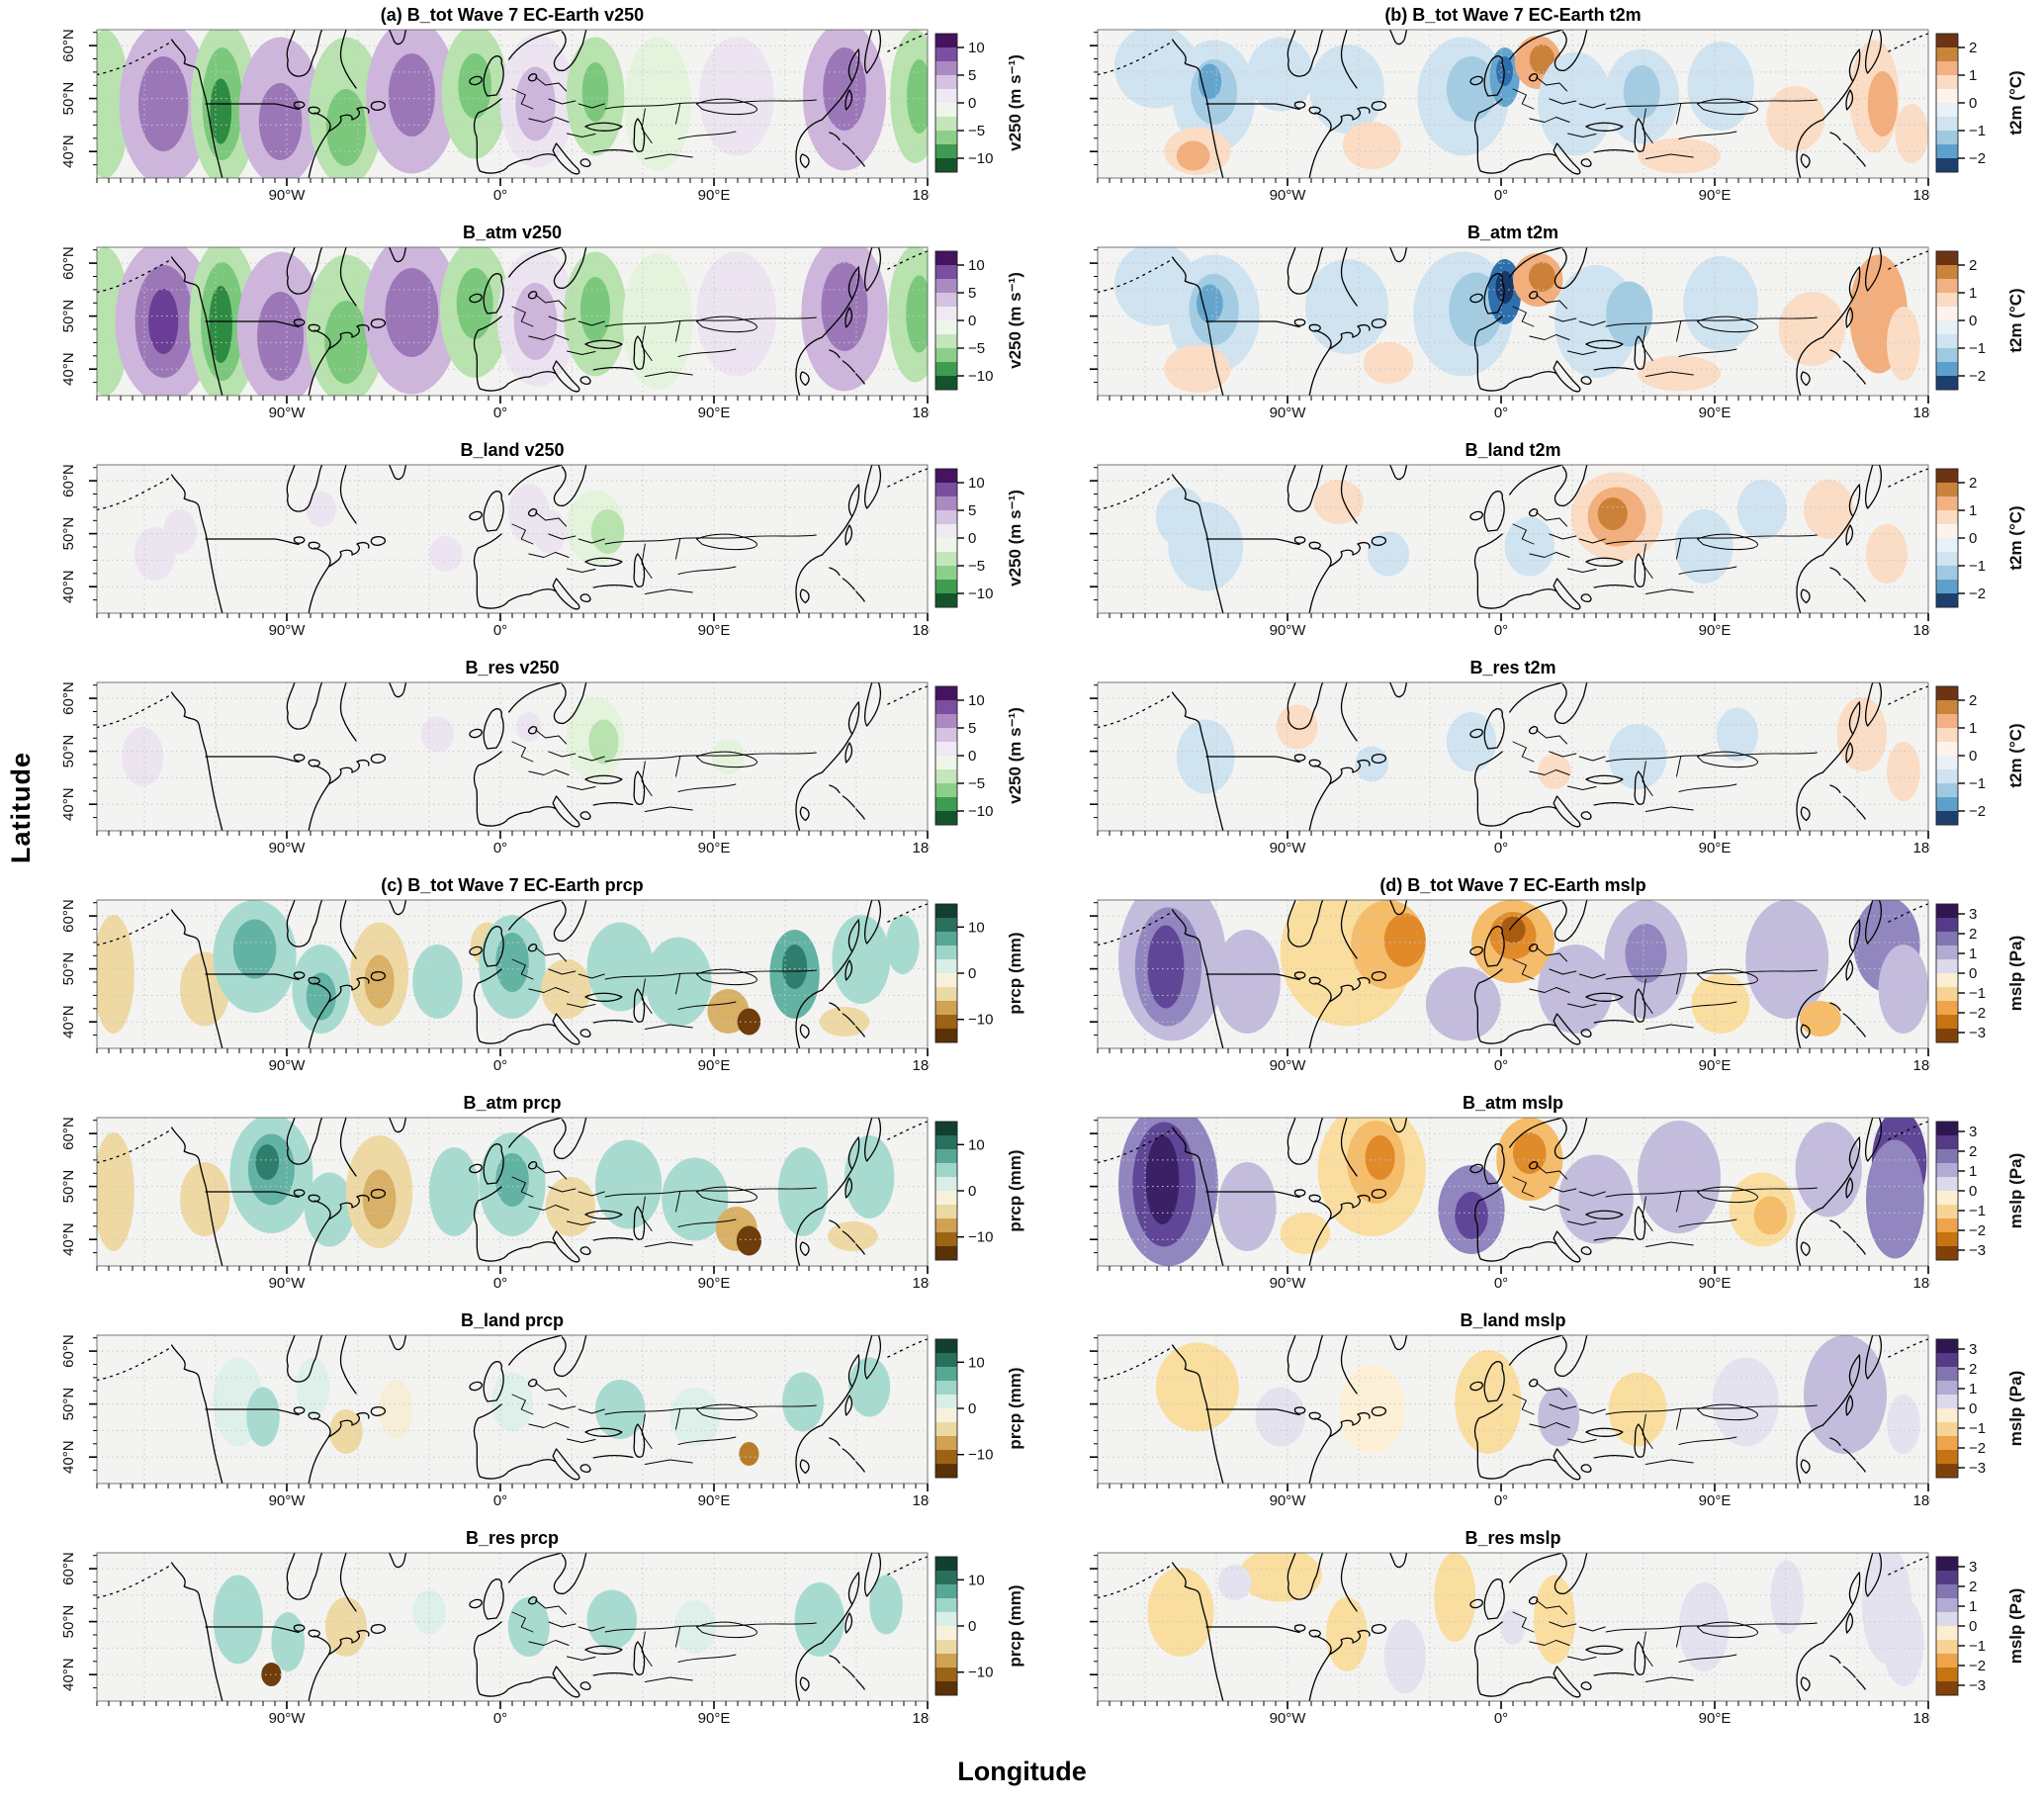  What do you see at coordinates (1015, 1625) in the screenshot?
I see `colorbar-unit-label: prcp (mm)` at bounding box center [1015, 1625].